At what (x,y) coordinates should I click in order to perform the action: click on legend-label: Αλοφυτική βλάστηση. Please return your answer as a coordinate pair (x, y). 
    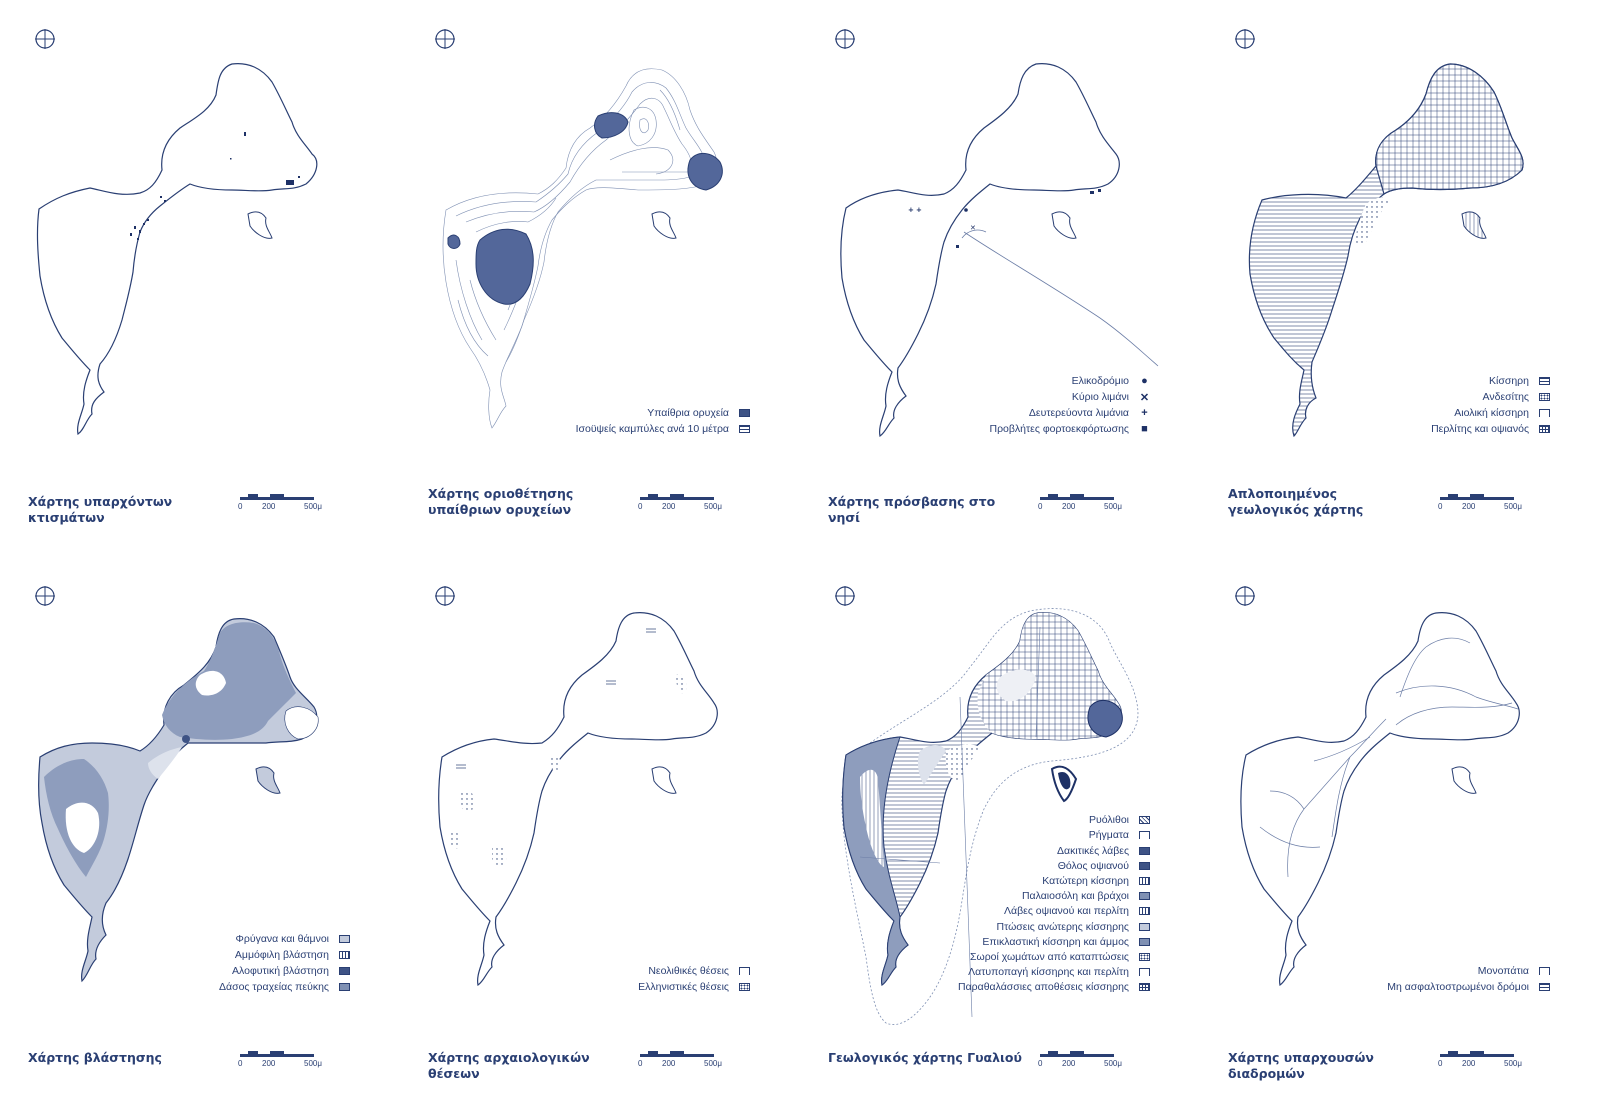
    Looking at the image, I should click on (280, 971).